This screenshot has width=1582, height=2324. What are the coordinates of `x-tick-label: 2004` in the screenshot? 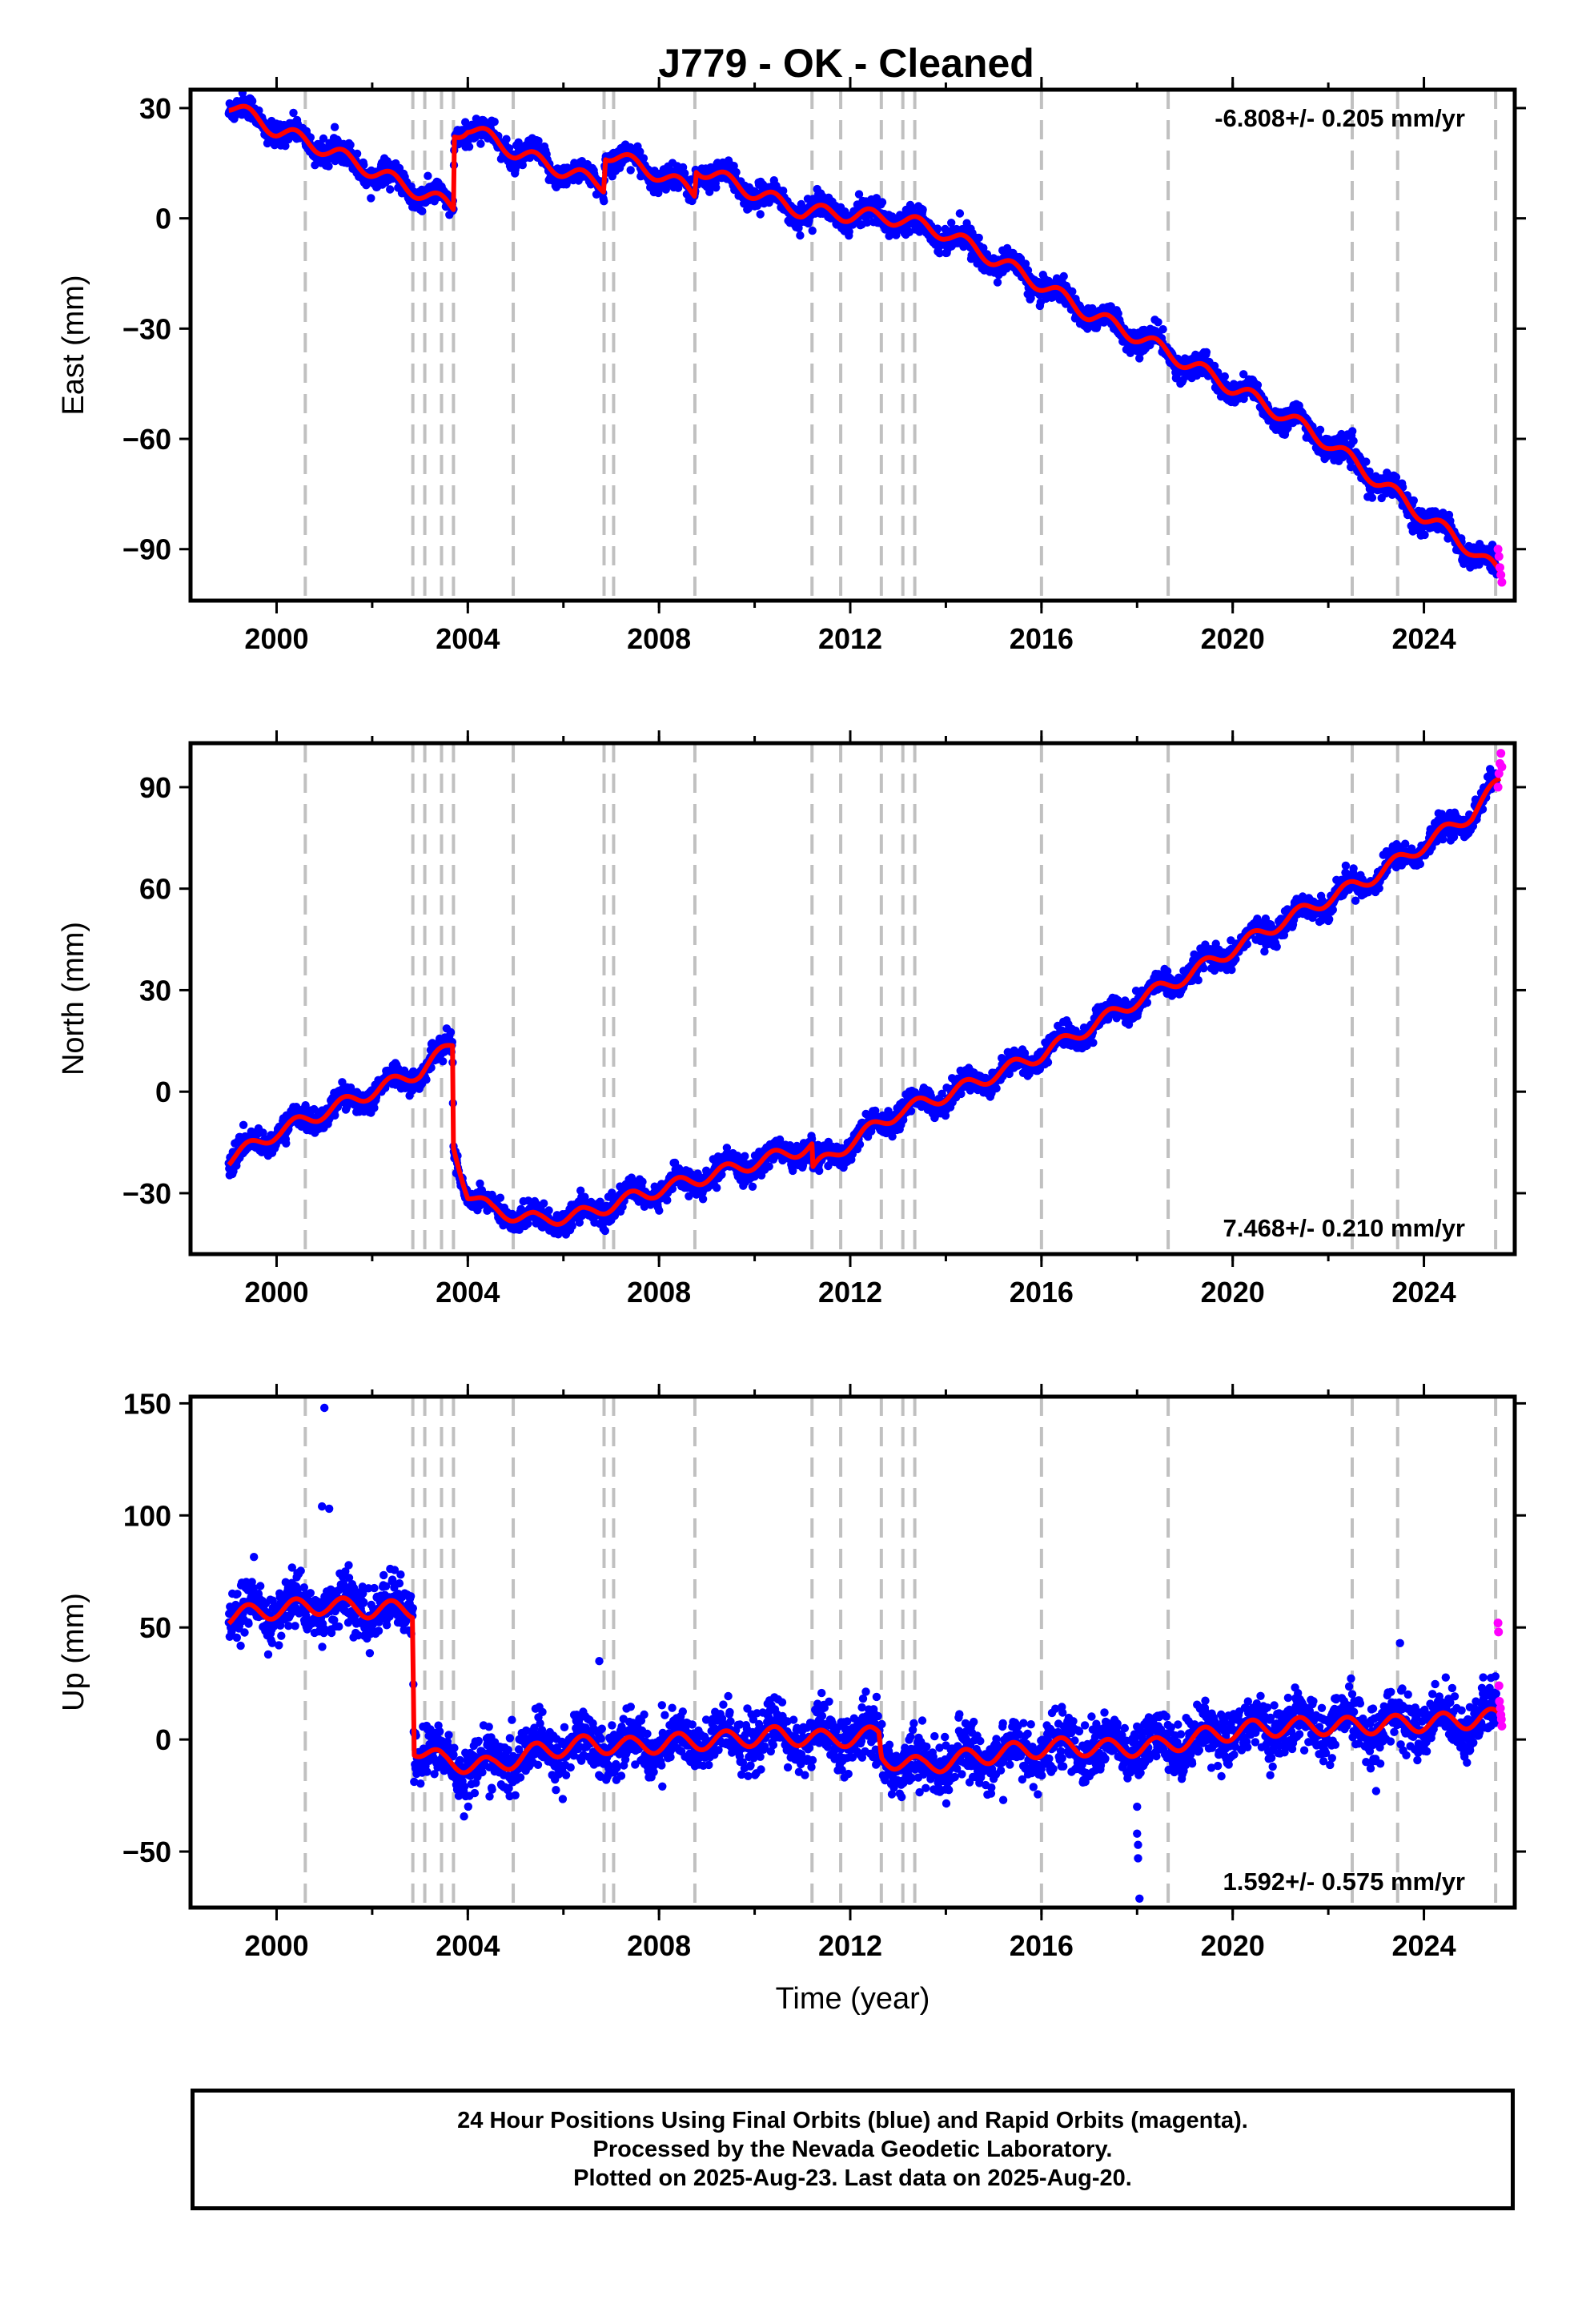 It's located at (468, 638).